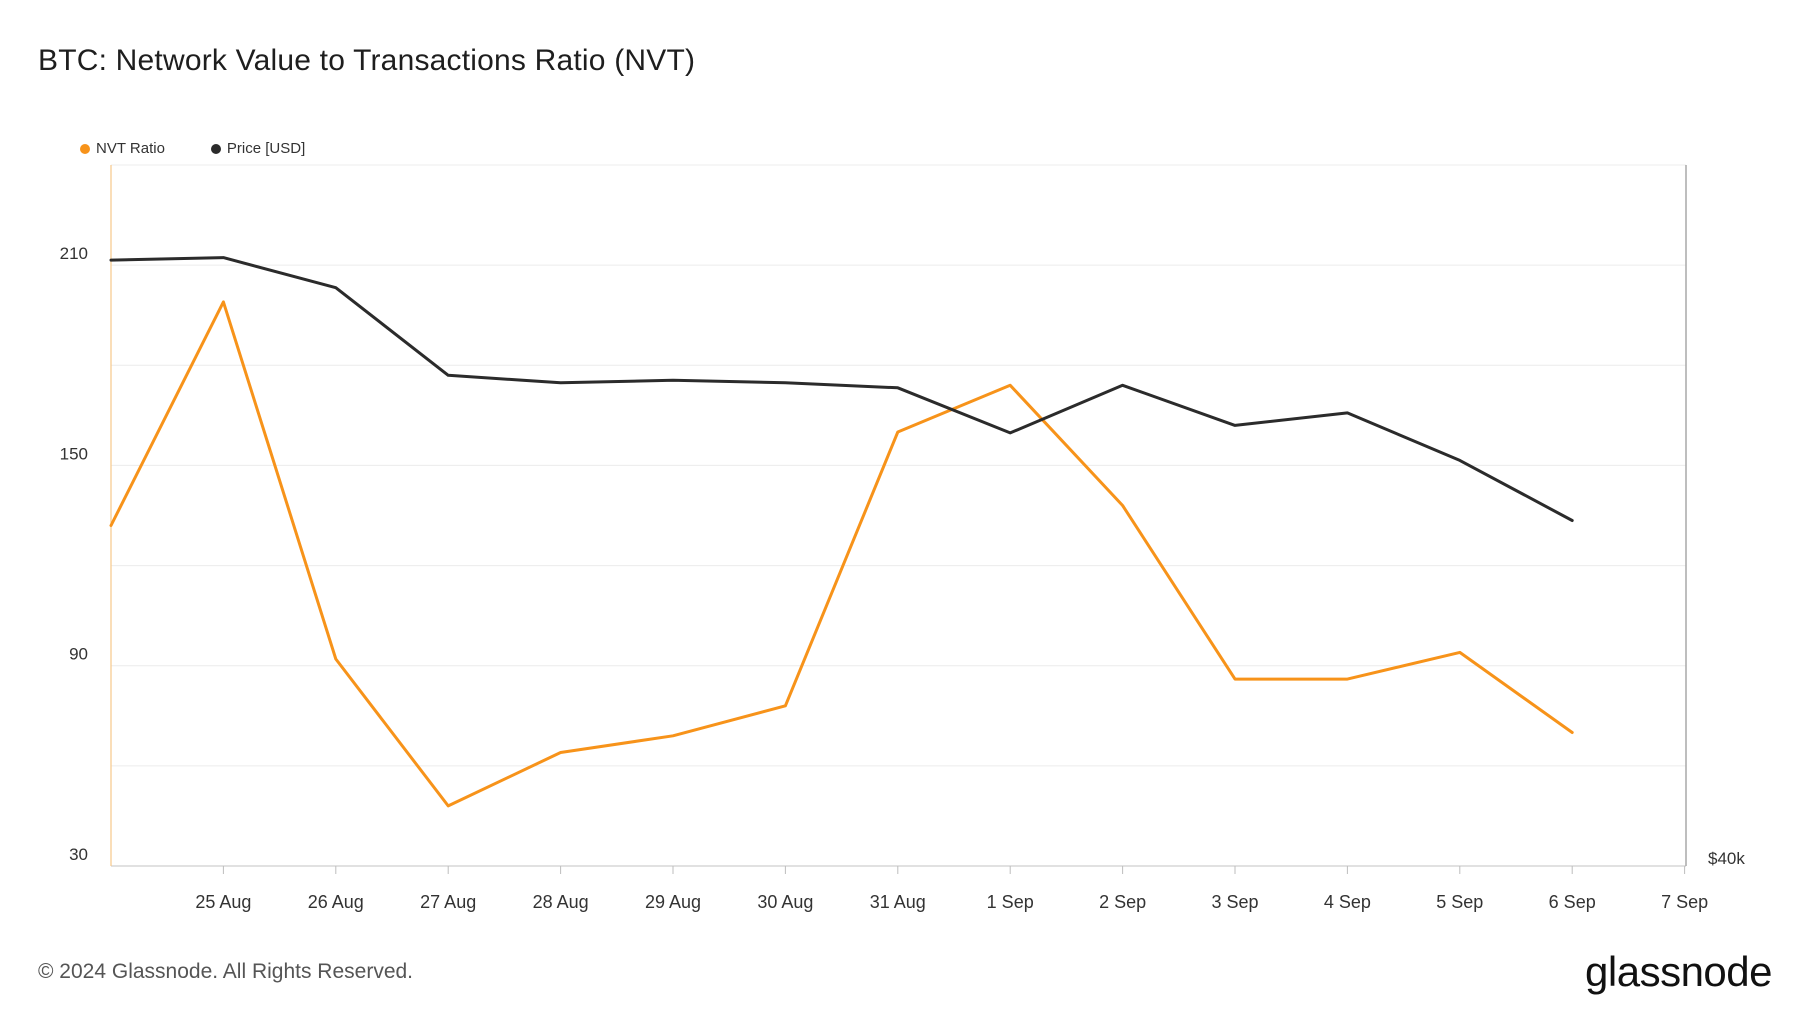 The image size is (1800, 1013). Describe the element at coordinates (673, 902) in the screenshot. I see `x-tick-label: 29 Aug` at that location.